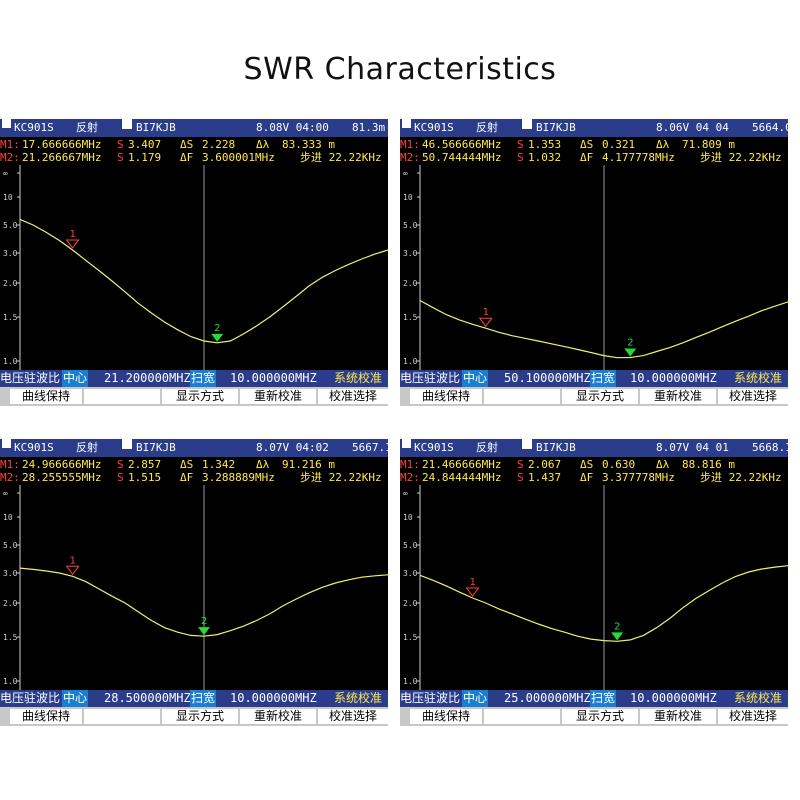  I want to click on m1-s-value: 2.067, so click(545, 464).